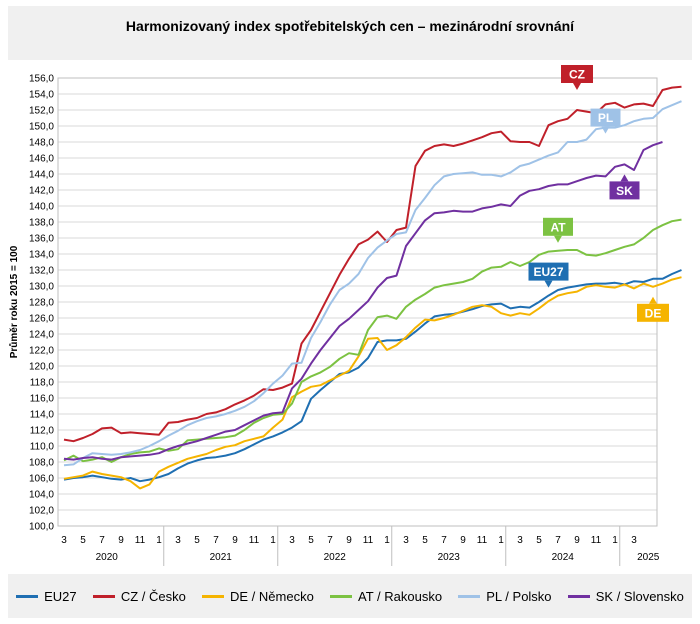 This screenshot has width=700, height=624. Describe the element at coordinates (41, 239) in the screenshot. I see `y-tick-label: 136,0` at that location.